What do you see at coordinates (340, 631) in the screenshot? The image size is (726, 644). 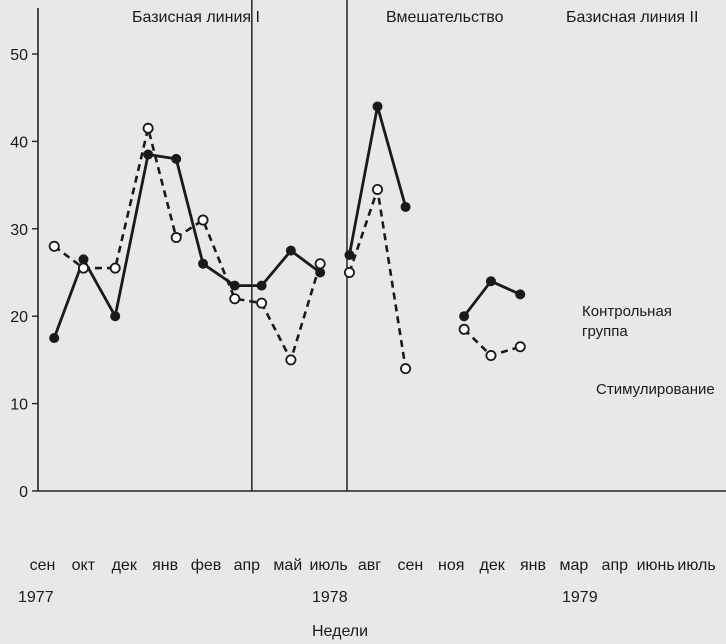 I see `x-axis-label: Недели` at bounding box center [340, 631].